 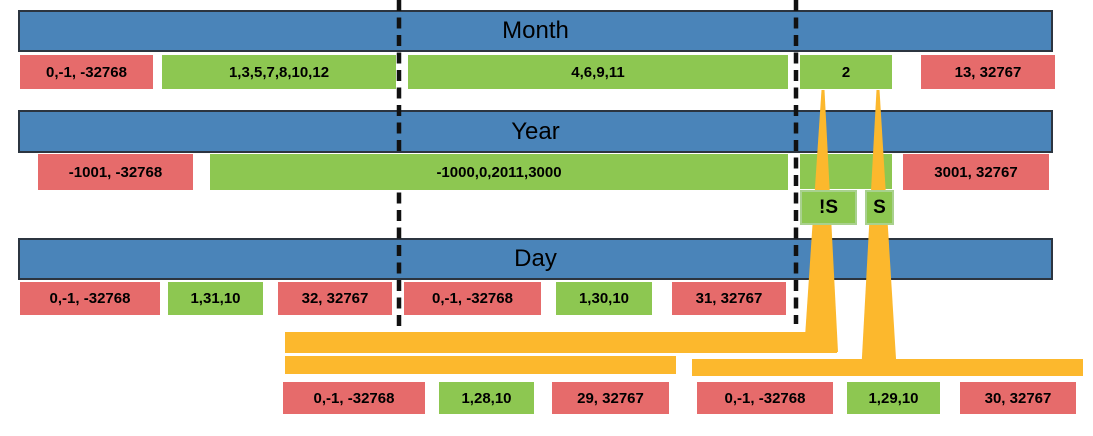 What do you see at coordinates (976, 172) in the screenshot?
I see `year-partition-invalid-high: 3001, 32767` at bounding box center [976, 172].